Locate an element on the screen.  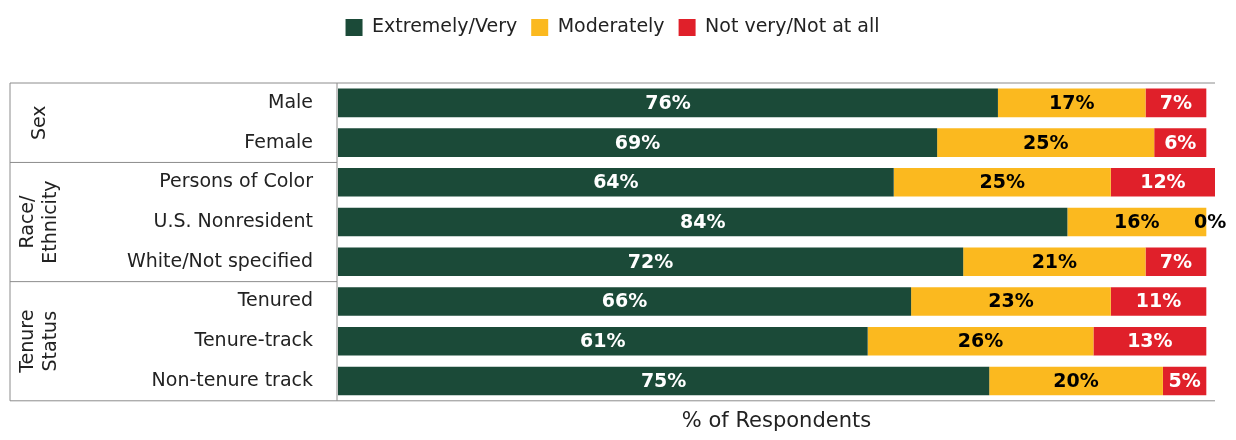
y-tick-label: Non-tenure track is located at coordinates (232, 378).